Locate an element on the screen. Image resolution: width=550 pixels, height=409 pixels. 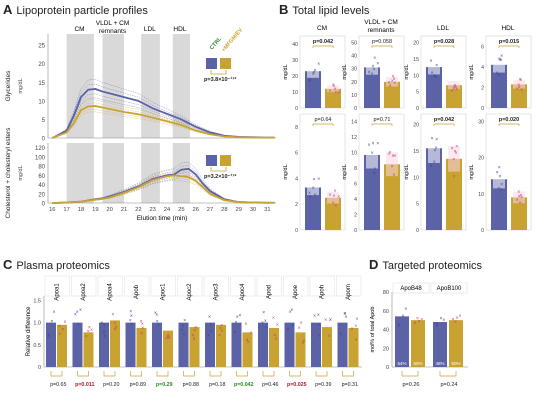
b-y-tick: 6 is located at coordinates (355, 185).